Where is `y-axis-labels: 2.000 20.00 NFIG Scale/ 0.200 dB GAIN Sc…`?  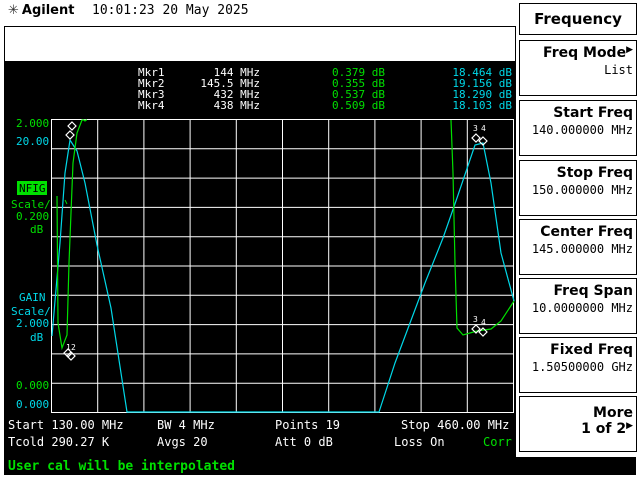 y-axis-labels: 2.000 20.00 NFIG Scale/ 0.200 dB GAIN Sc… is located at coordinates (31, 264).